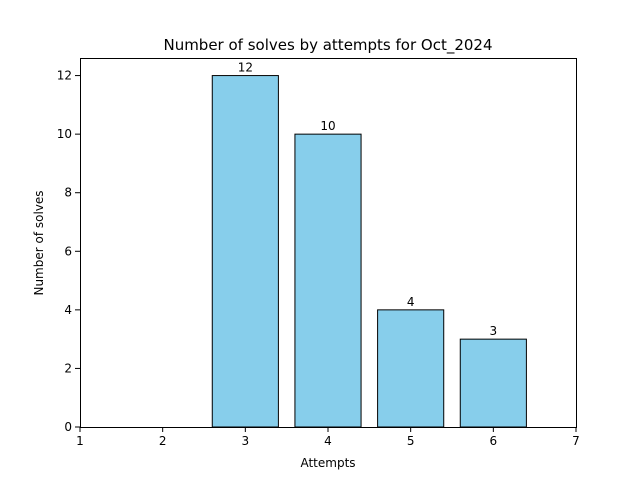  I want to click on x-tick-label-6: 6, so click(494, 441).